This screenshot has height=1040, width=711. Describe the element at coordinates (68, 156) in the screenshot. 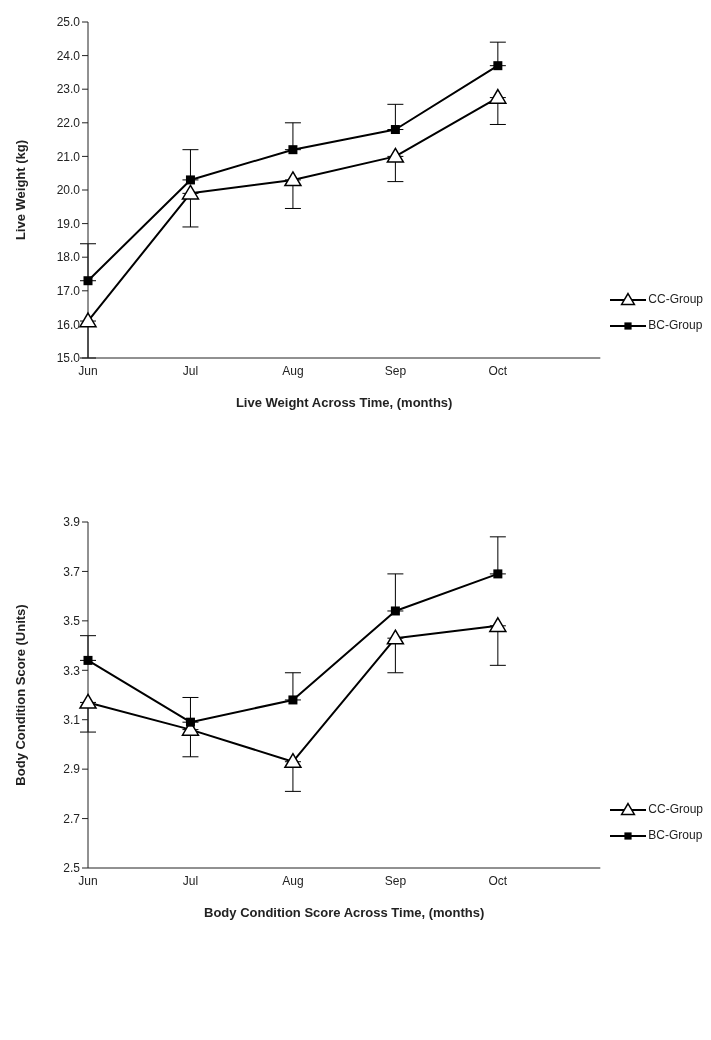

I see `y-tick-label: 21.0` at that location.